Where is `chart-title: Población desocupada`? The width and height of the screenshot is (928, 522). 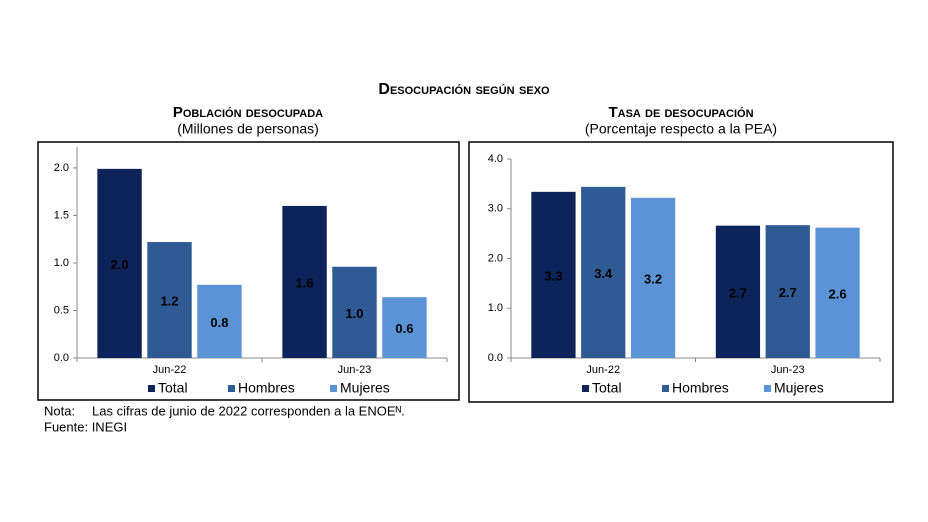 chart-title: Población desocupada is located at coordinates (248, 112).